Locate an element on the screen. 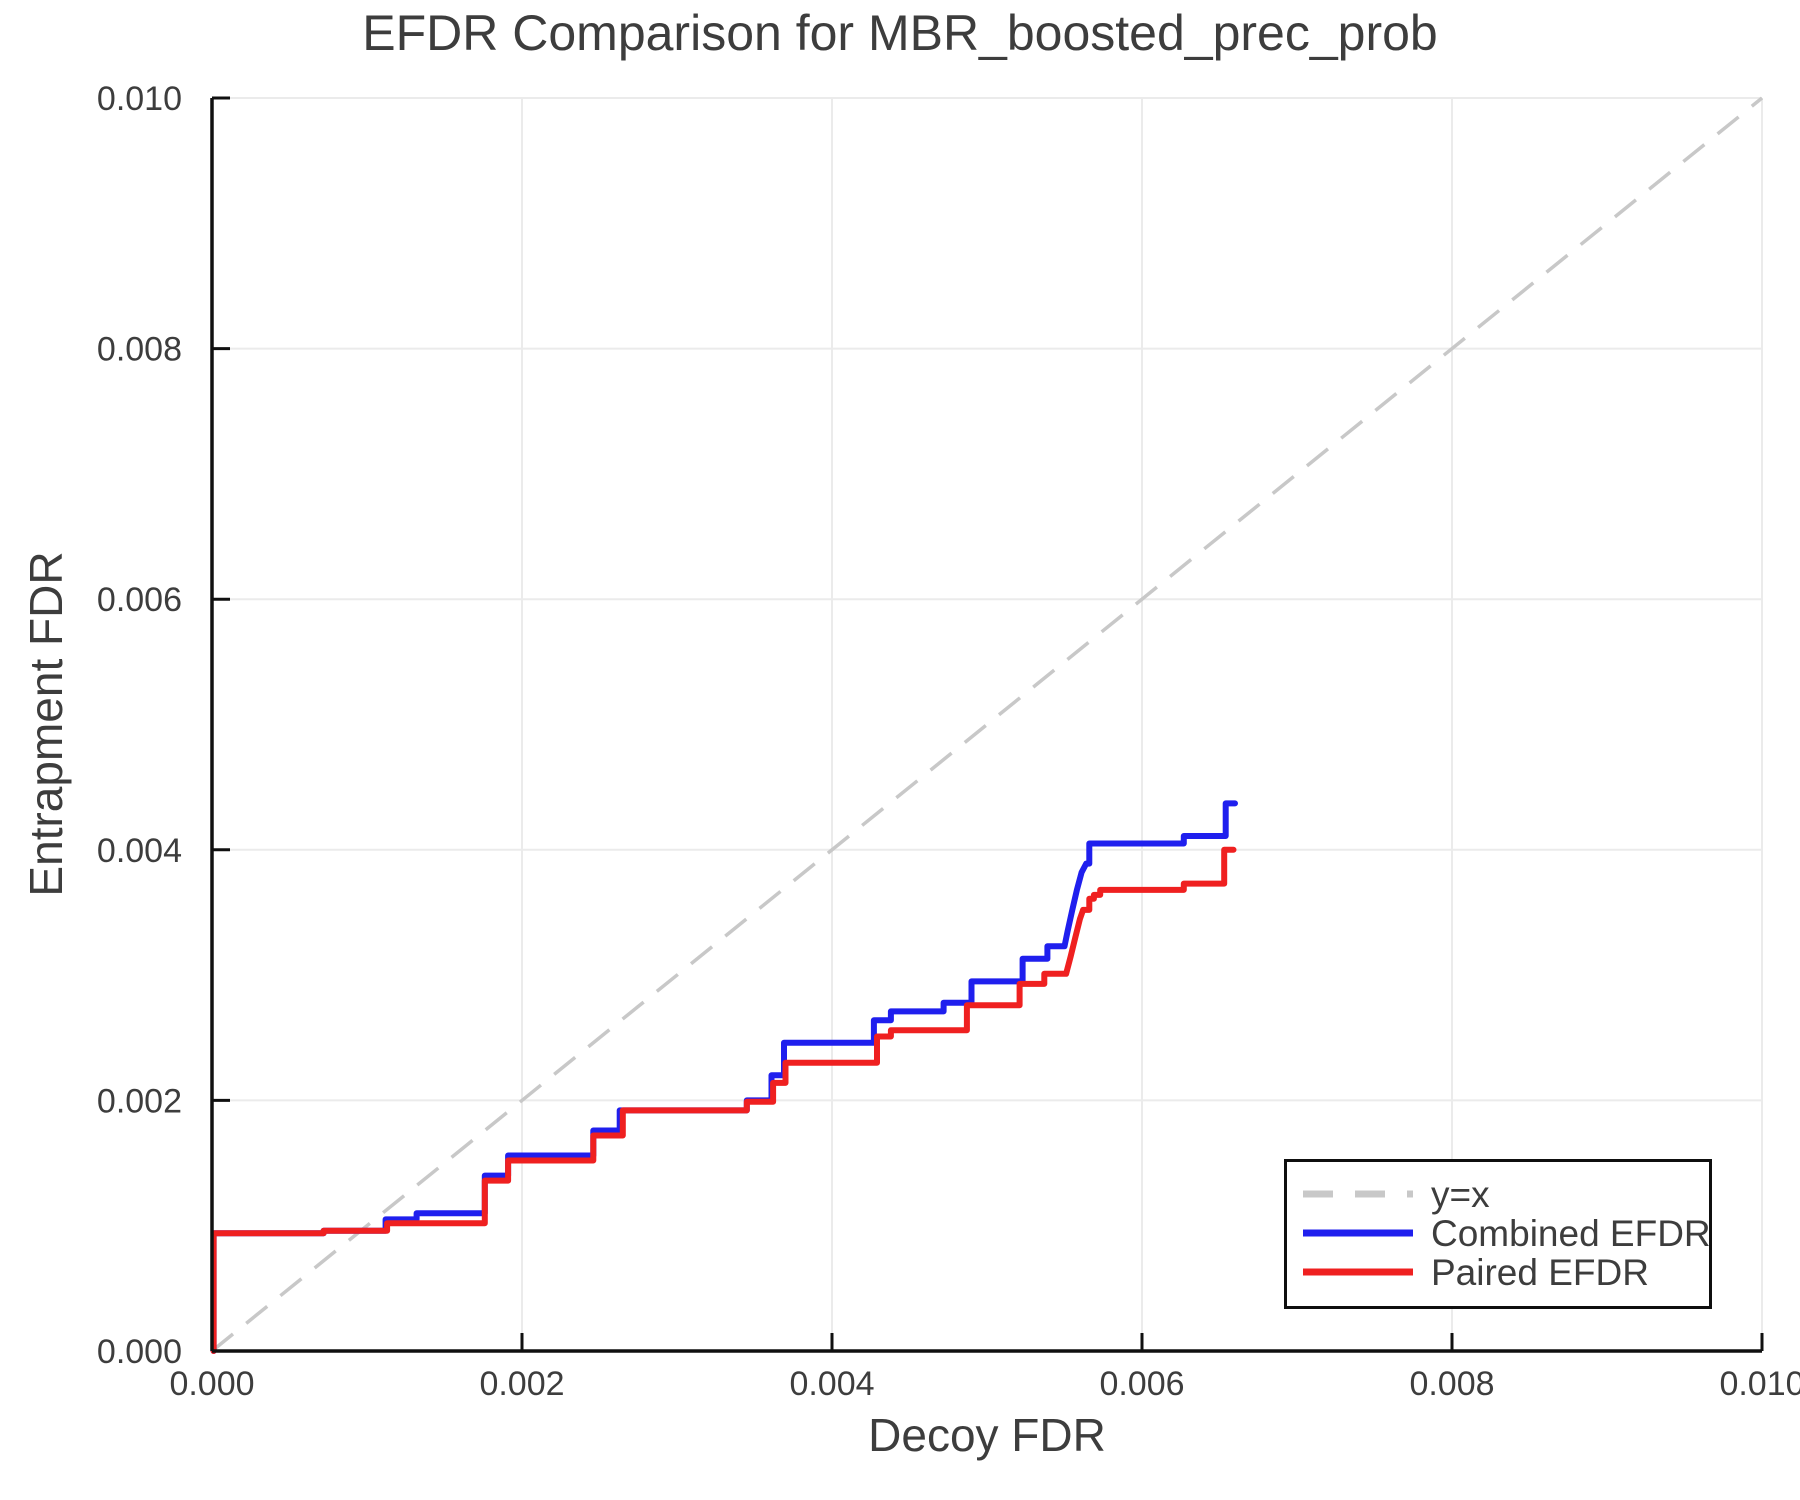  x-tick-label: 0.008 is located at coordinates (1451, 1384).